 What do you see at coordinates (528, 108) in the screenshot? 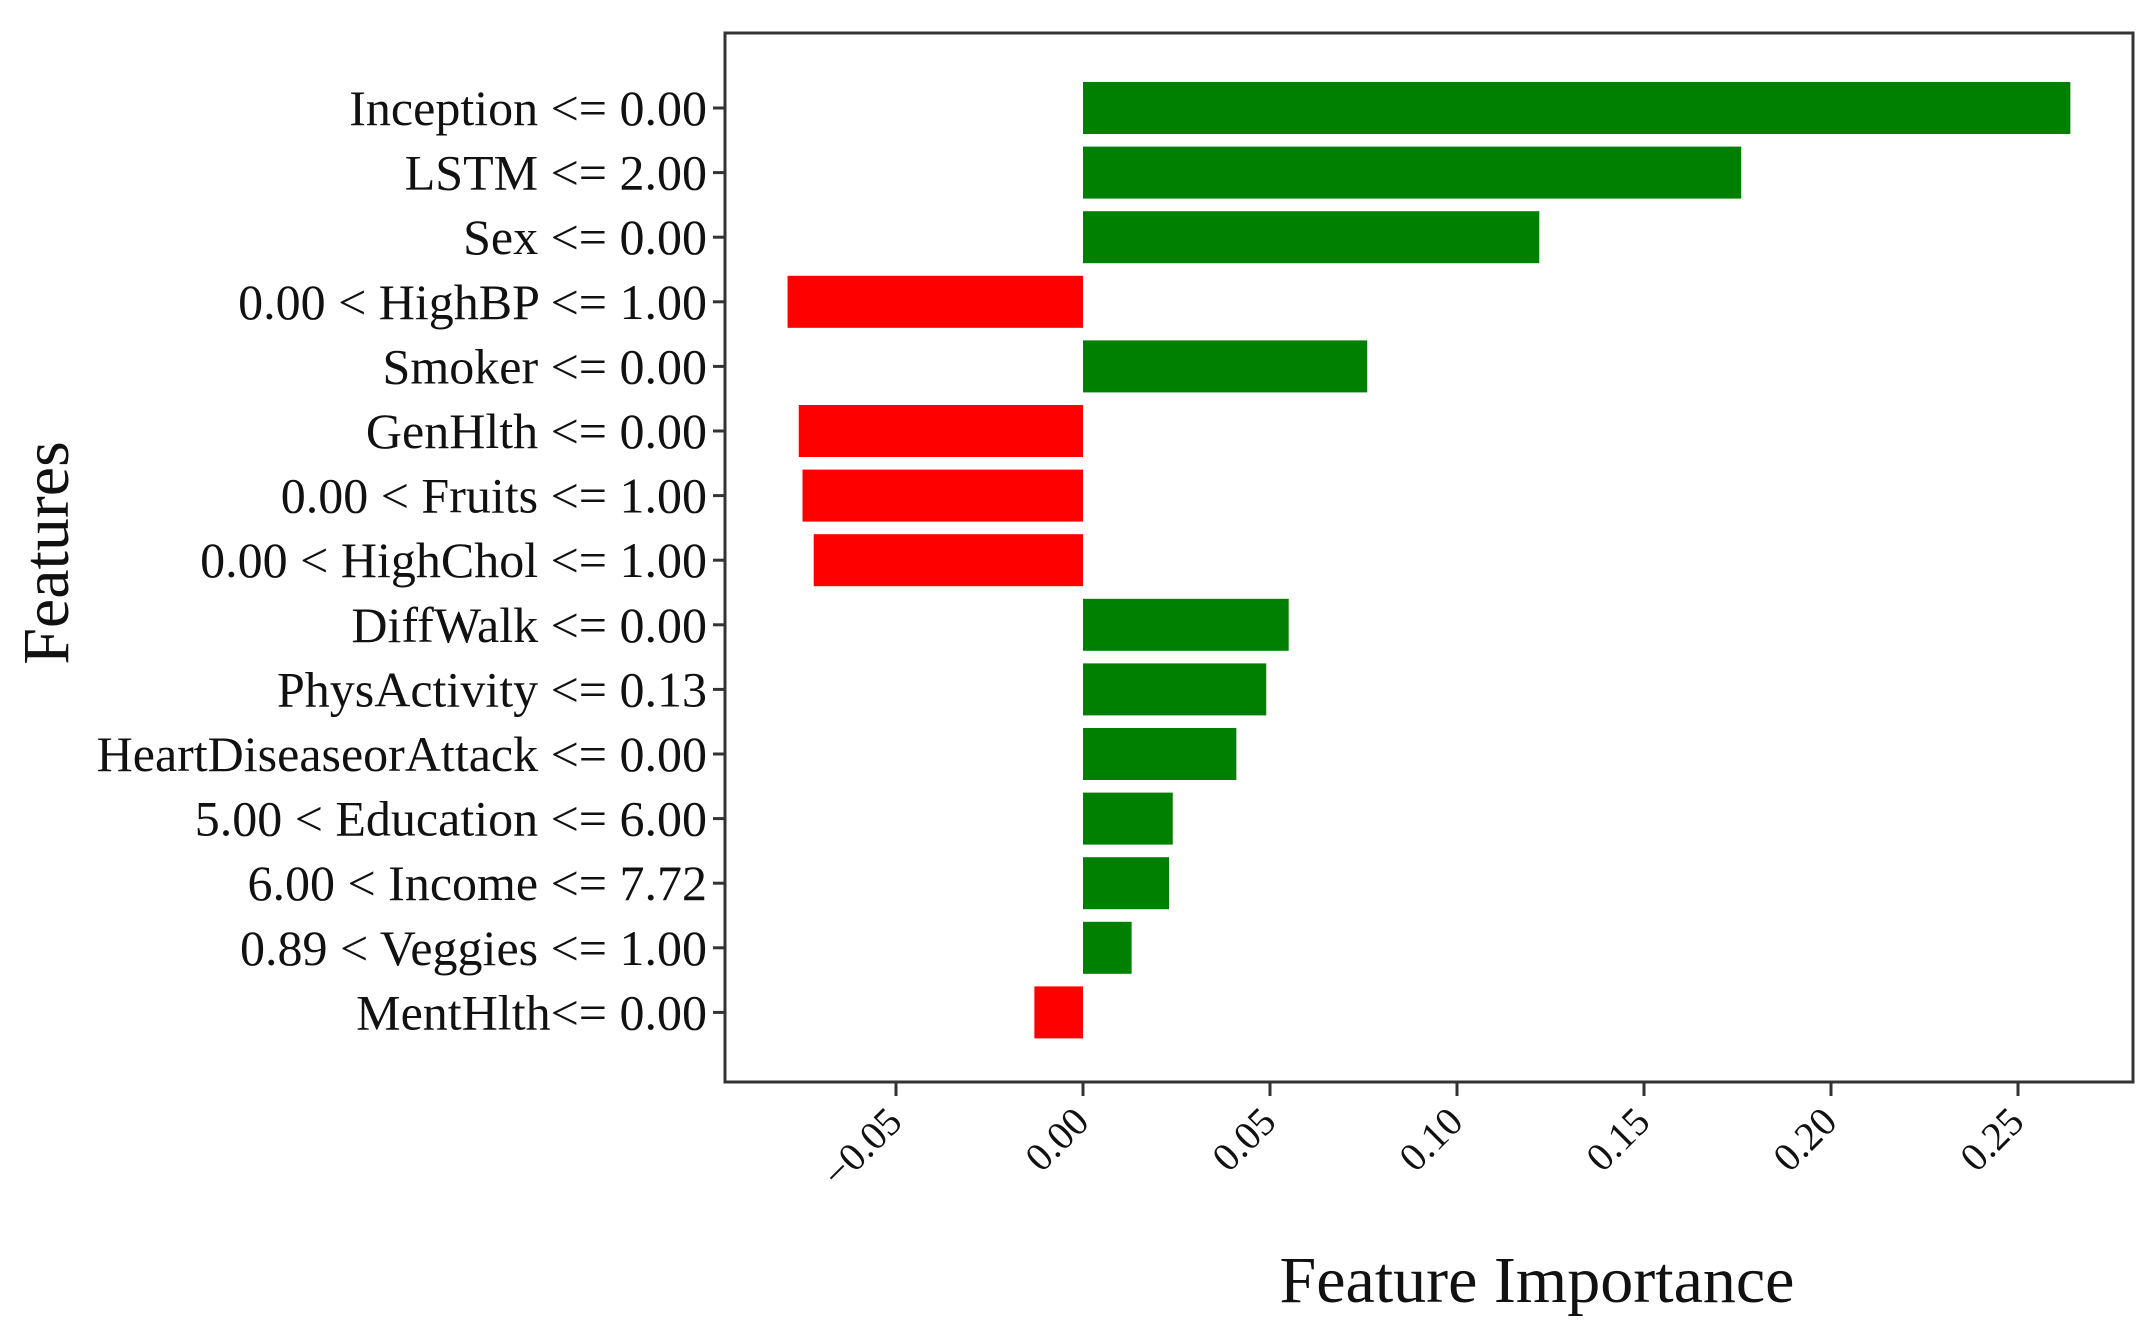
I see `y-tick-label: Inception <= 0.00` at bounding box center [528, 108].